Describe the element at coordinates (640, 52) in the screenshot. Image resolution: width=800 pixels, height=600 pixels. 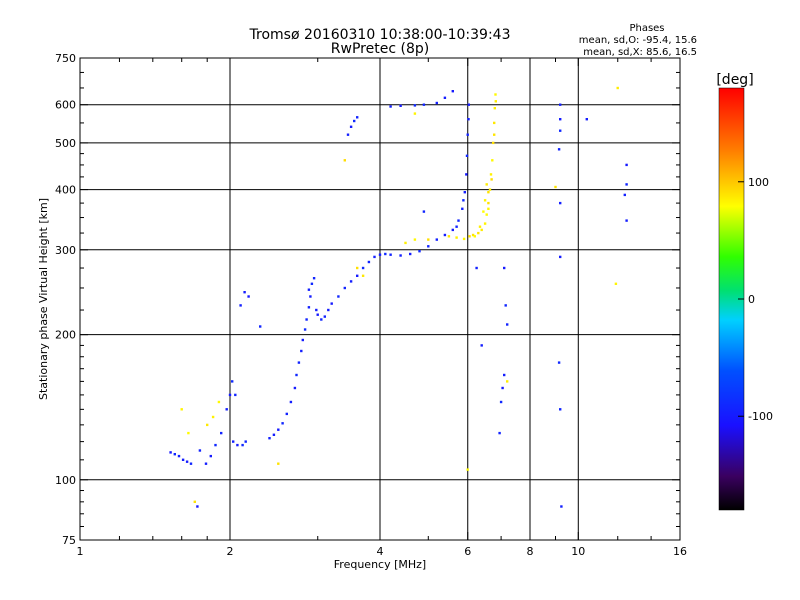
I see `stats-line-x: mean, sd,X: 85.6, 16.5` at that location.